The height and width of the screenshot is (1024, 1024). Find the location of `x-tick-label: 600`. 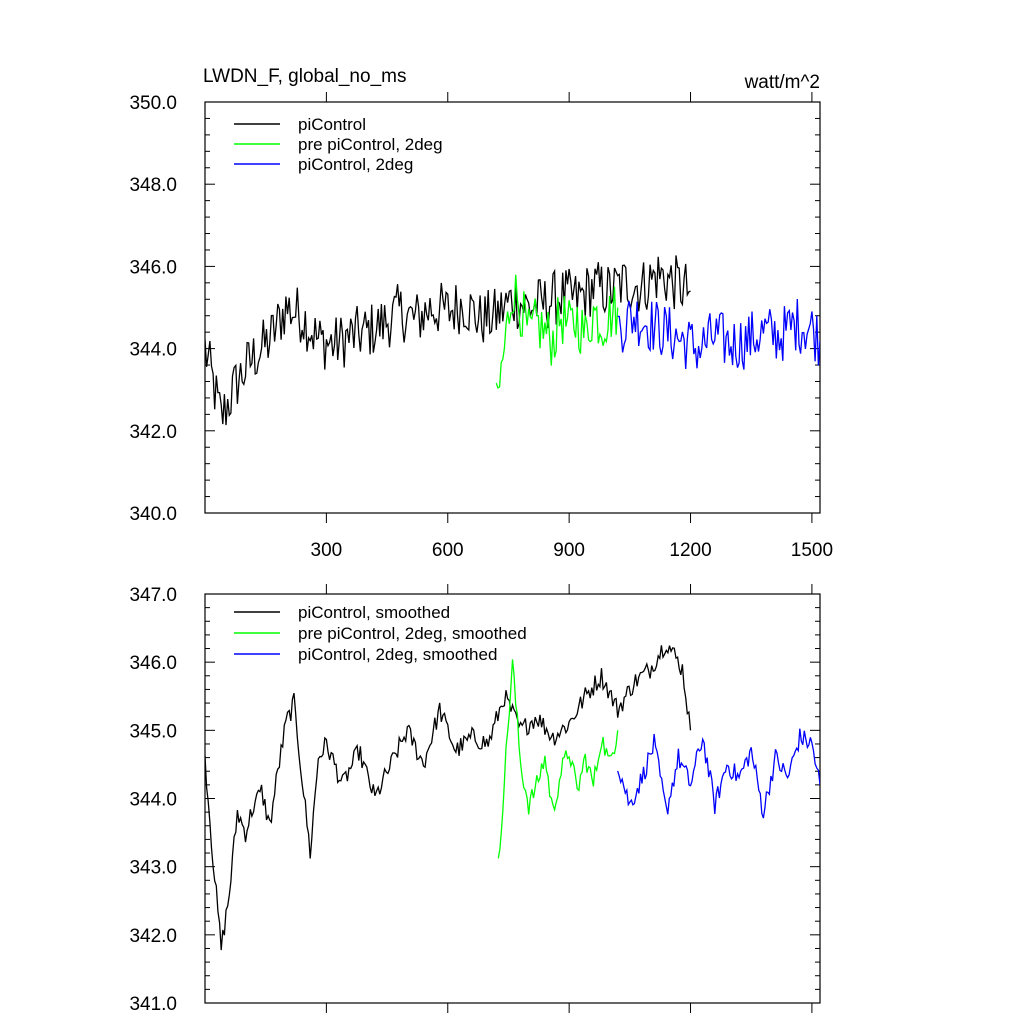

x-tick-label: 600 is located at coordinates (448, 550).